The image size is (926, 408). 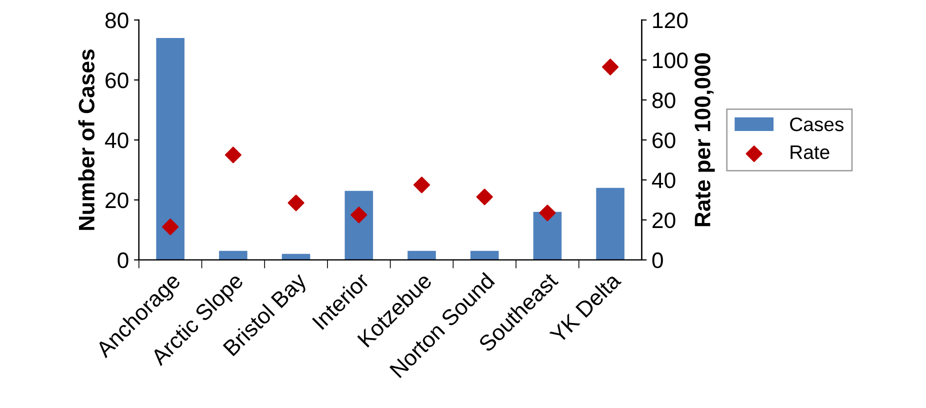 What do you see at coordinates (116, 140) in the screenshot?
I see `y-tick-label: 40` at bounding box center [116, 140].